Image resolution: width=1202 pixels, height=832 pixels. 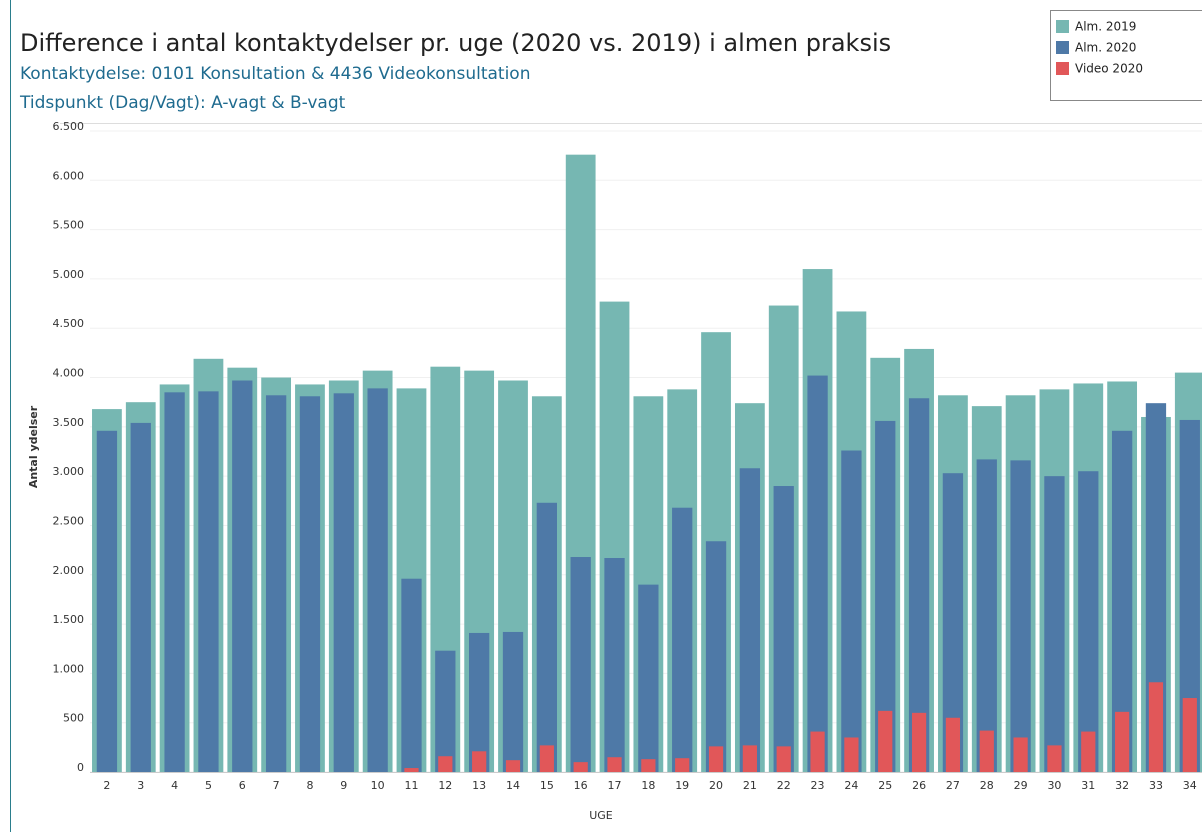 What do you see at coordinates (174, 785) in the screenshot?
I see `x-tick-label: 4` at bounding box center [174, 785].